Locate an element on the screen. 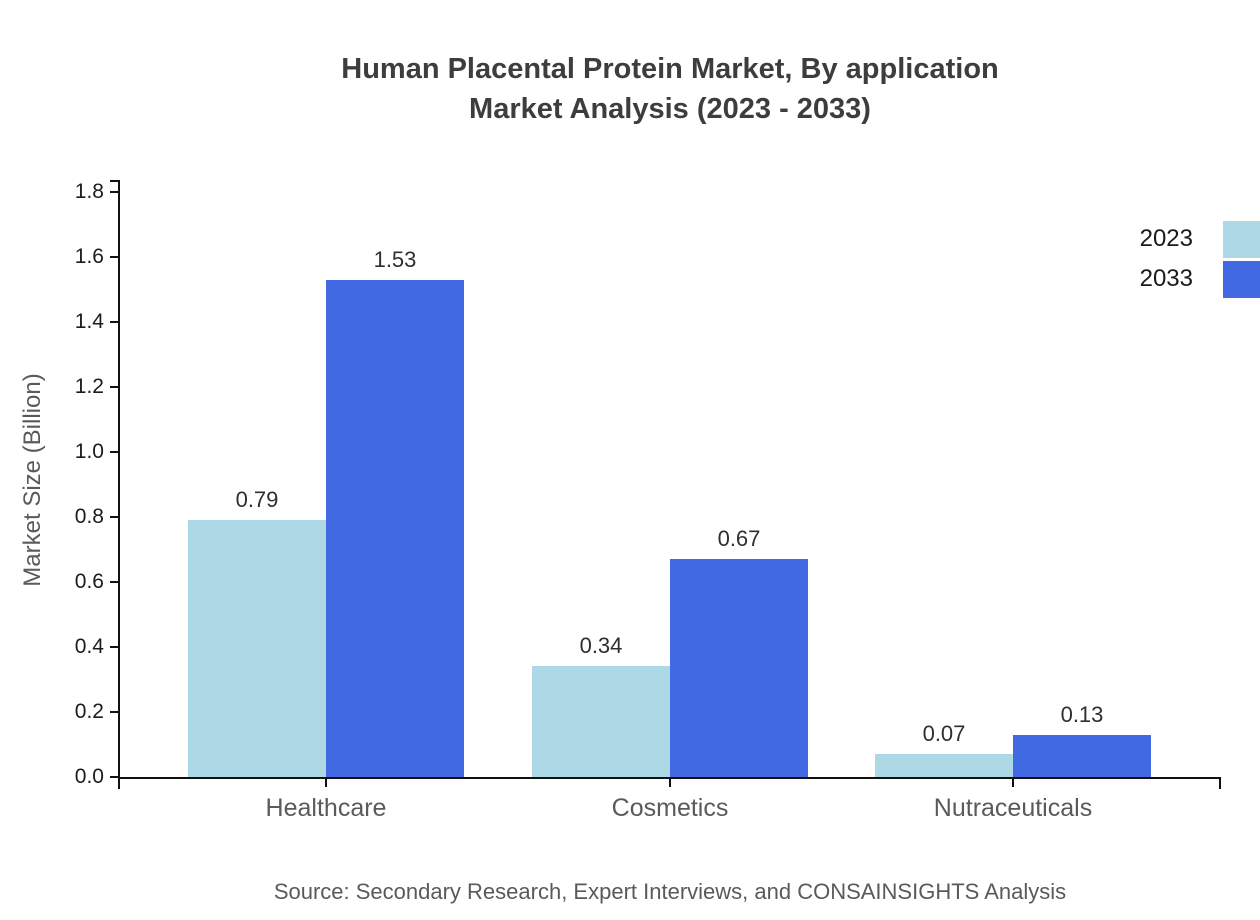 Image resolution: width=1260 pixels, height=920 pixels. y-axis-top-cap is located at coordinates (114, 181).